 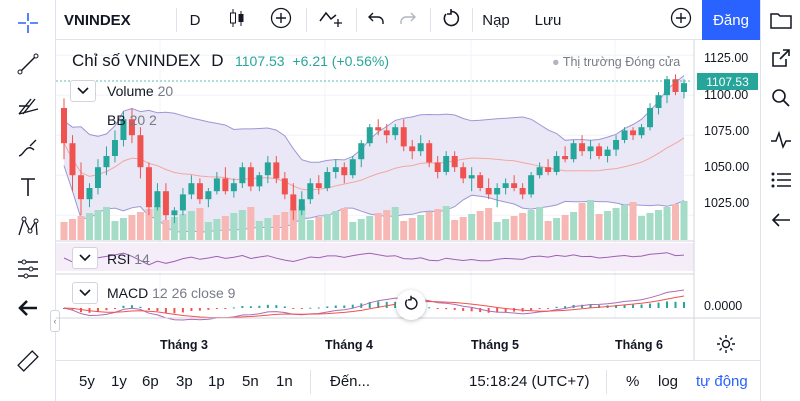 I want to click on brush-icon, so click(x=28, y=148).